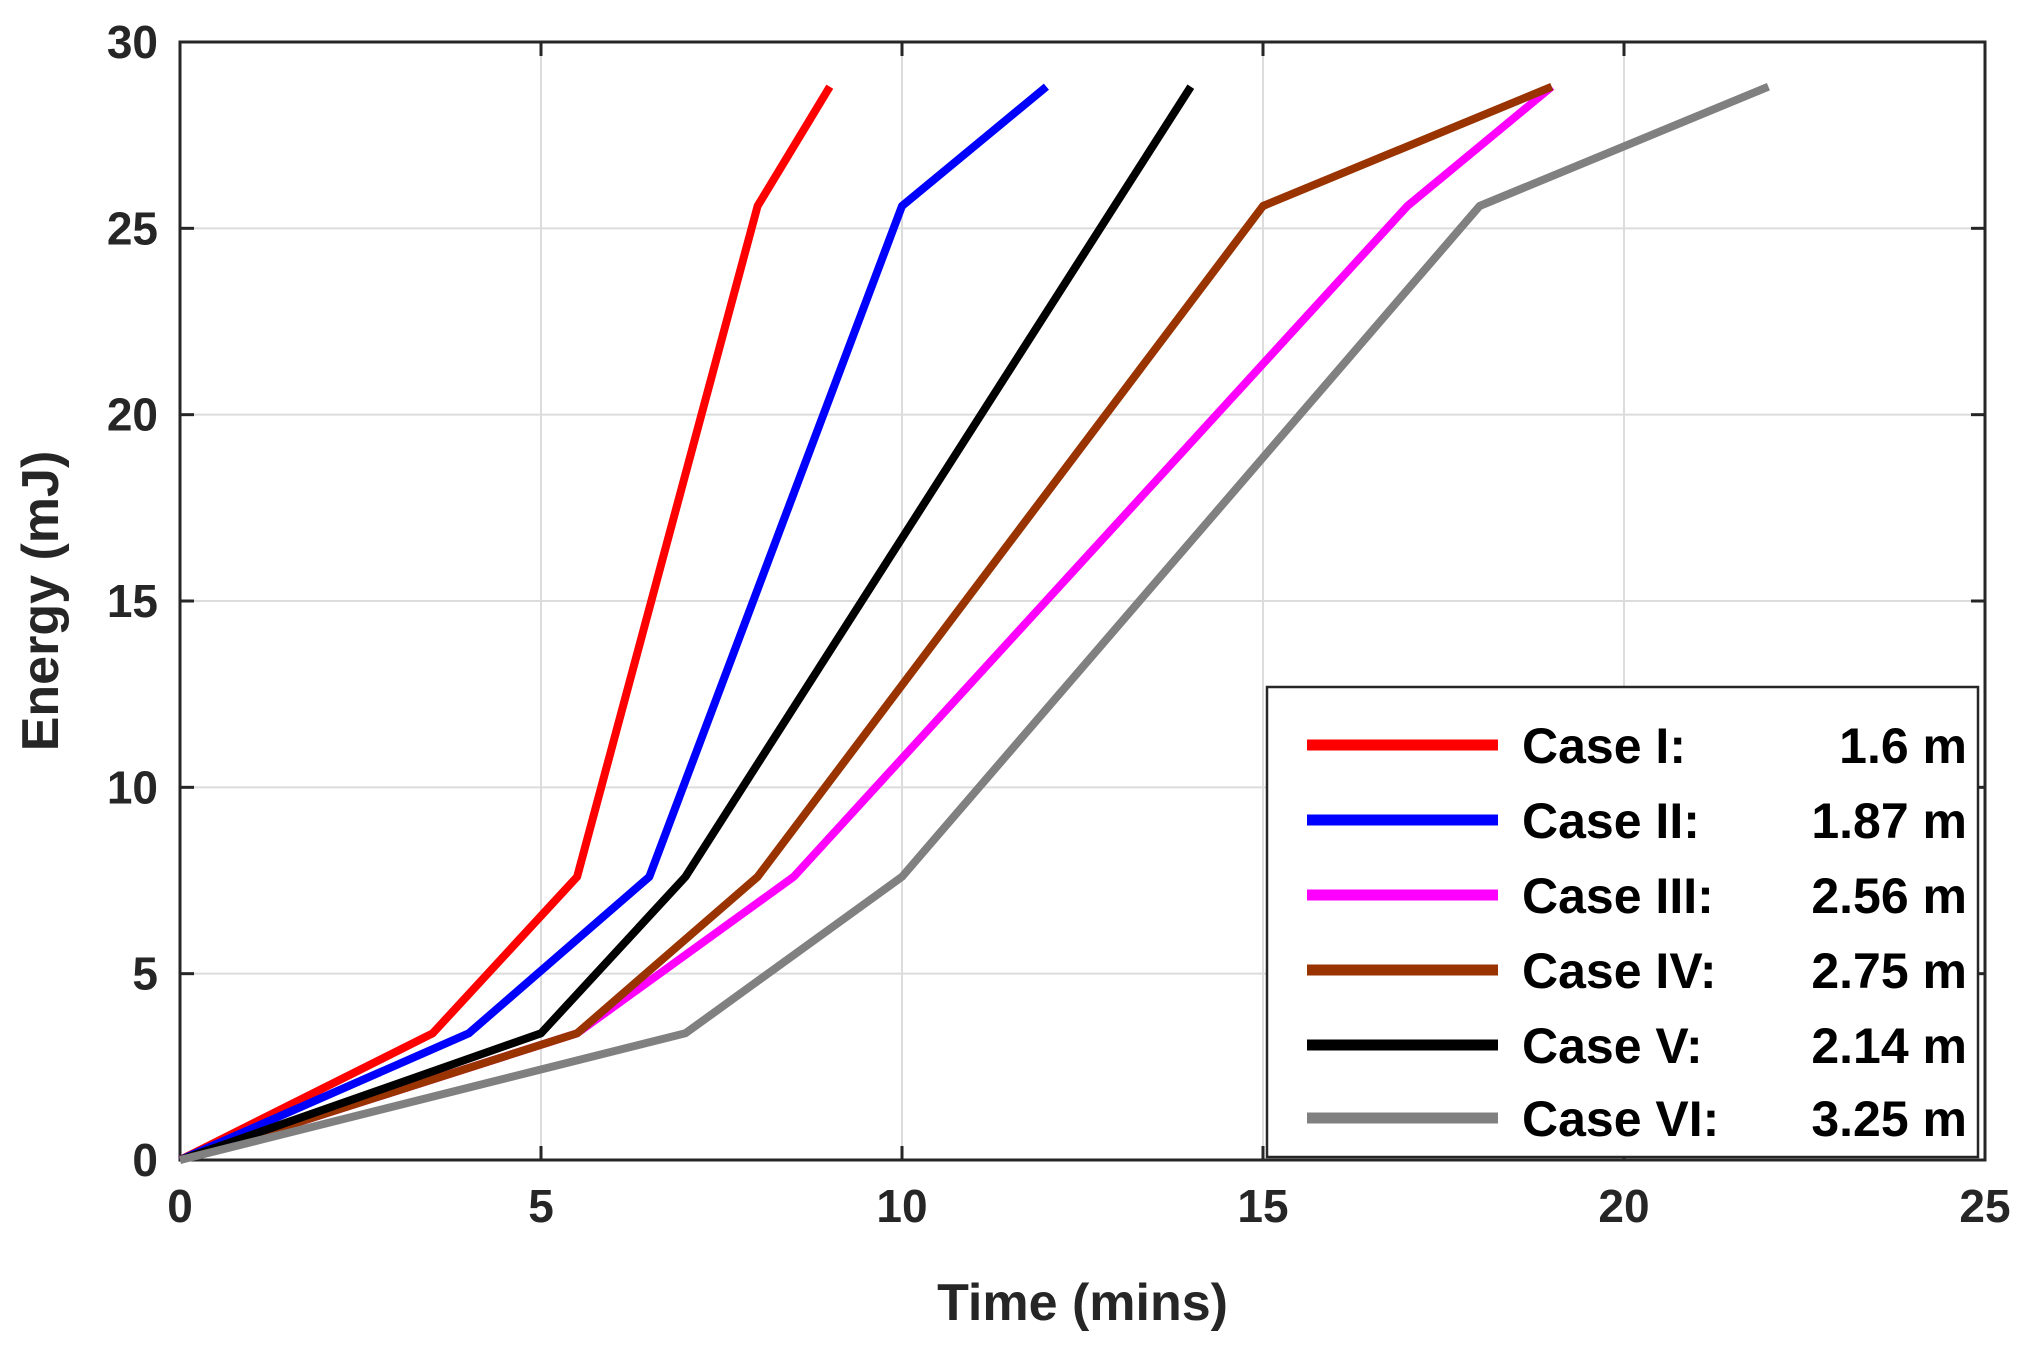 The image size is (2029, 1351). Describe the element at coordinates (132, 228) in the screenshot. I see `y-tick-label: 25` at that location.